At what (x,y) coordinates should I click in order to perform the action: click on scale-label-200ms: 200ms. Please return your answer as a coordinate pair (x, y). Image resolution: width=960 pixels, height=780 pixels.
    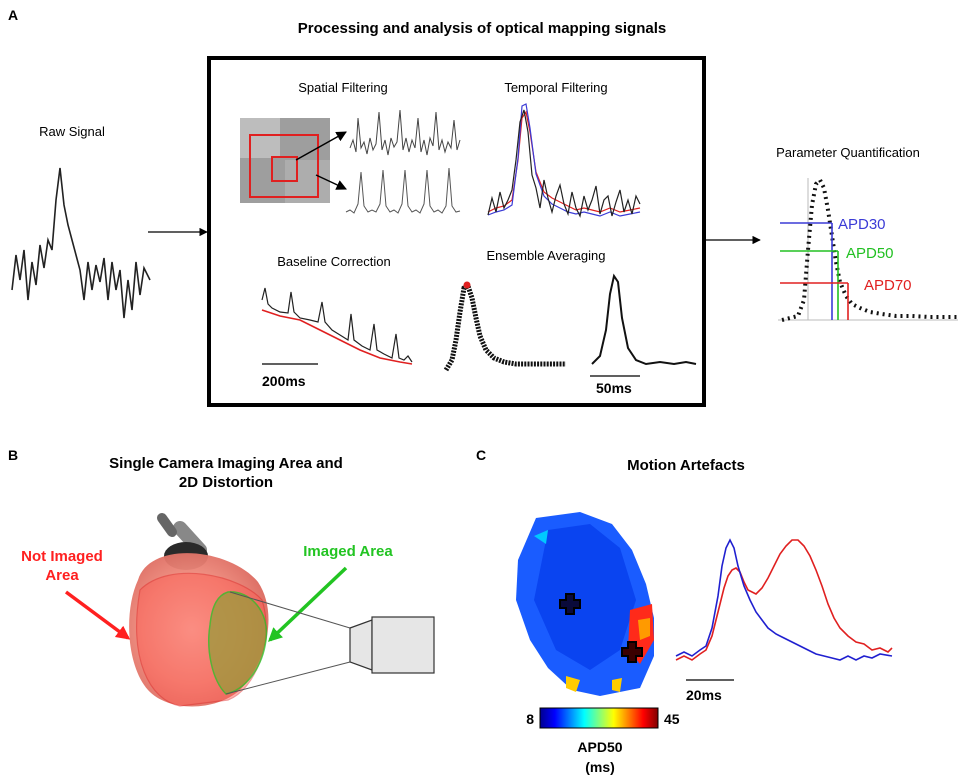
    Looking at the image, I should click on (284, 381).